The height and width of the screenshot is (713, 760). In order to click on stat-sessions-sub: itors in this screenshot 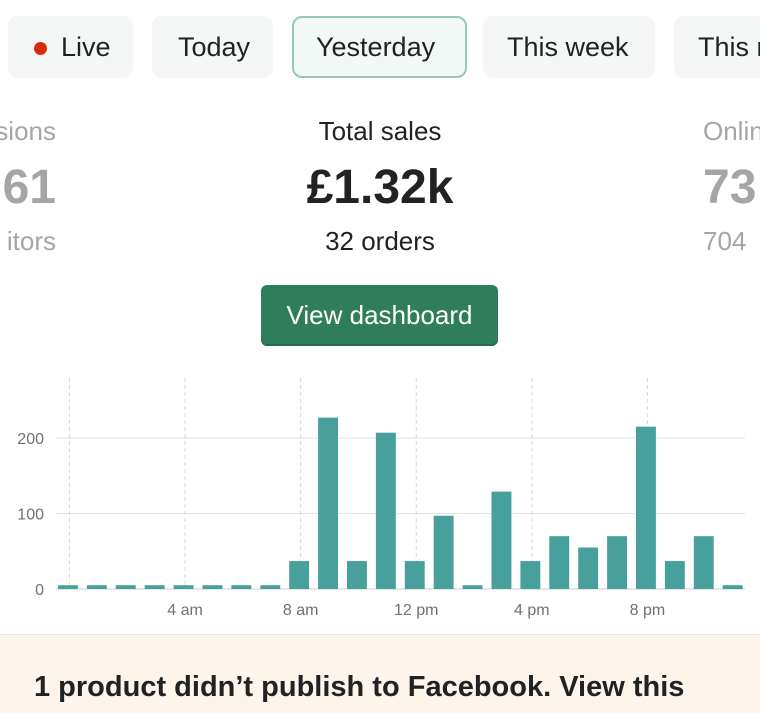, I will do `click(31, 241)`.